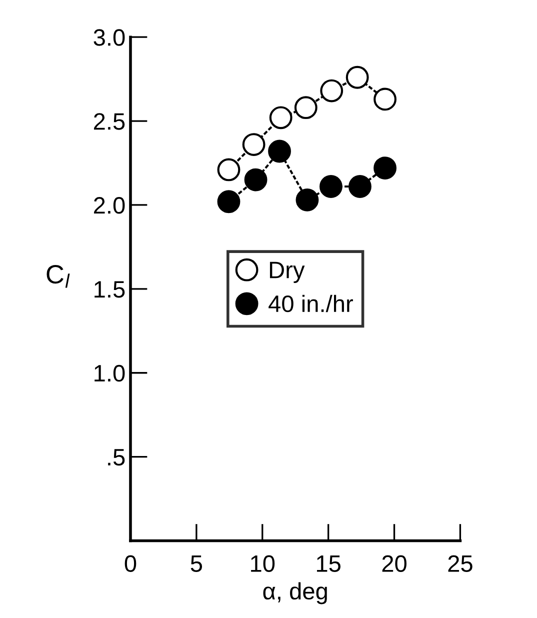 This screenshot has height=618, width=537. What do you see at coordinates (394, 563) in the screenshot?
I see `x-tick-label: 20` at bounding box center [394, 563].